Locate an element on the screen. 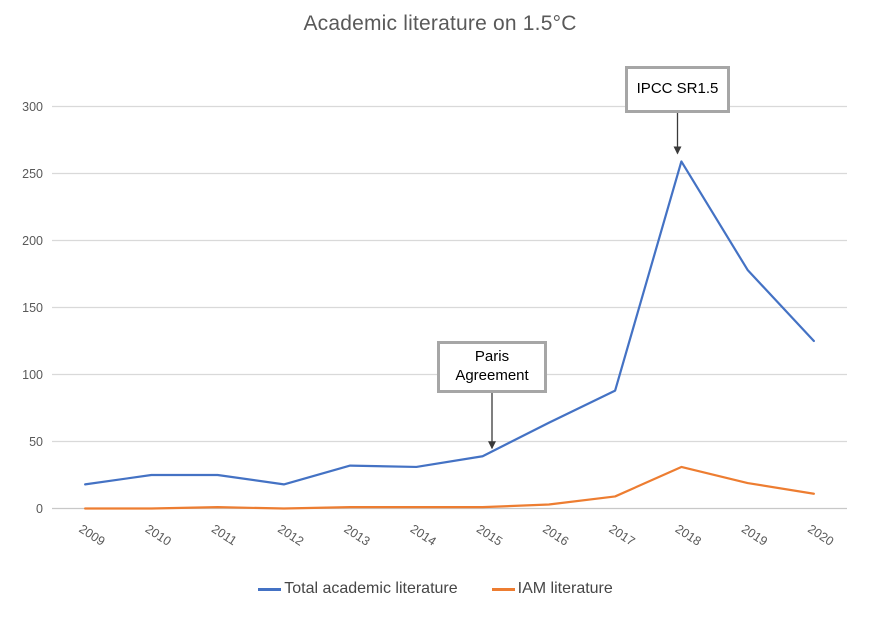 The image size is (871, 619). x-tick-label: 2010 is located at coordinates (158, 535).